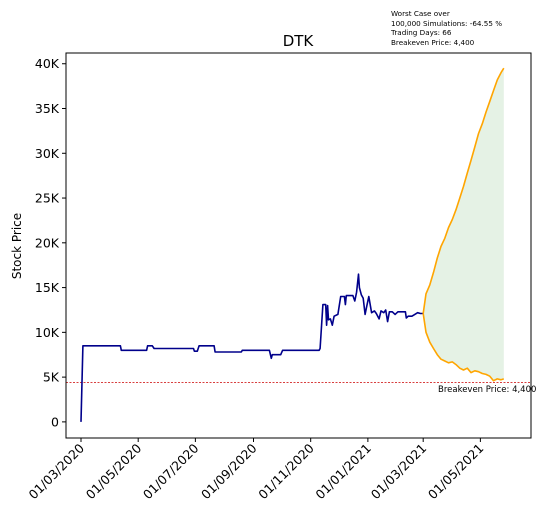 The width and height of the screenshot is (560, 524). What do you see at coordinates (17, 246) in the screenshot?
I see `y-axis-label: Stock Price` at bounding box center [17, 246].